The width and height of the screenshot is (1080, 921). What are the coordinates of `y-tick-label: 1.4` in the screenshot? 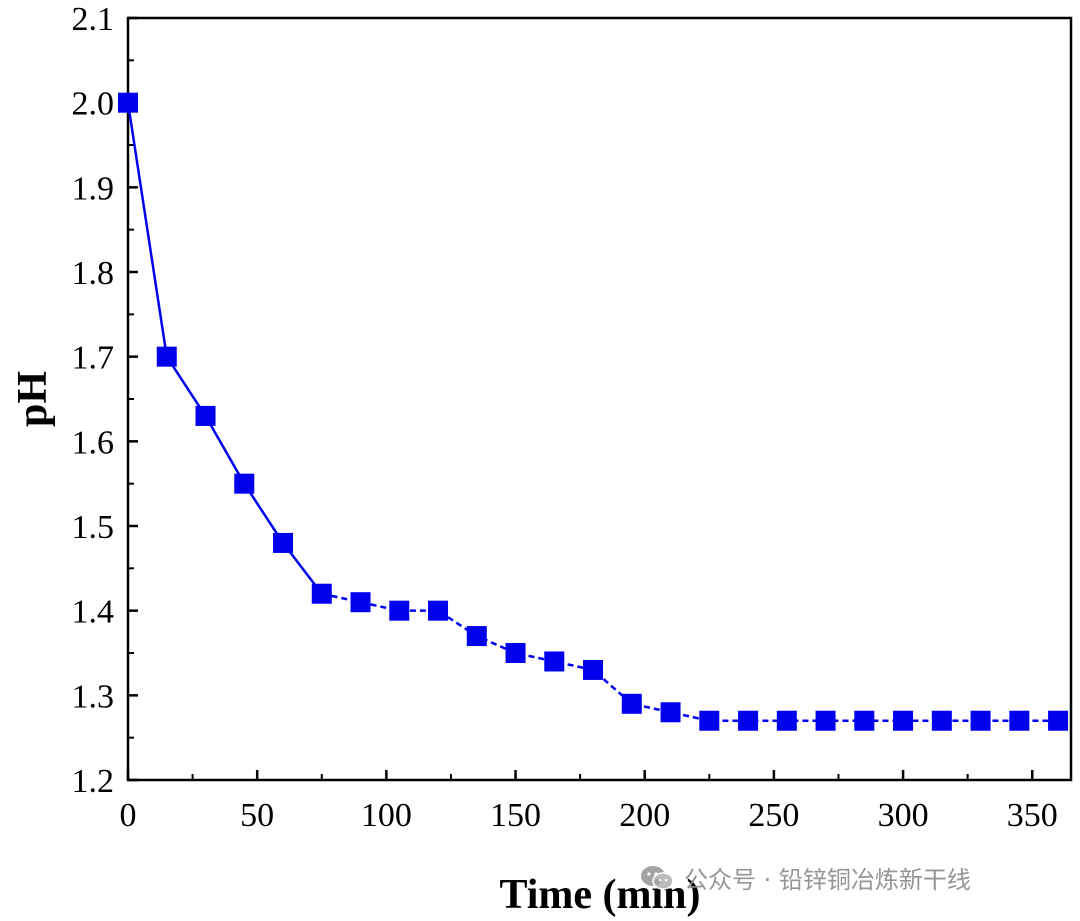 It's located at (93, 612).